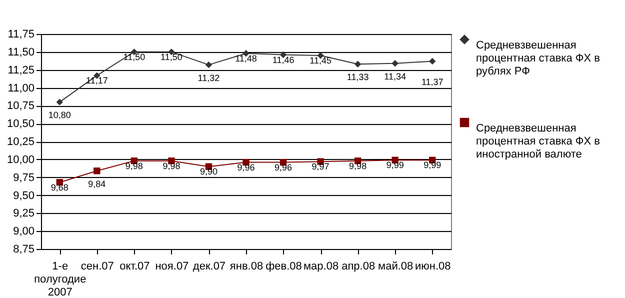 The height and width of the screenshot is (298, 625). What do you see at coordinates (97, 266) in the screenshot?
I see `x-tick-label: сен.07` at bounding box center [97, 266].